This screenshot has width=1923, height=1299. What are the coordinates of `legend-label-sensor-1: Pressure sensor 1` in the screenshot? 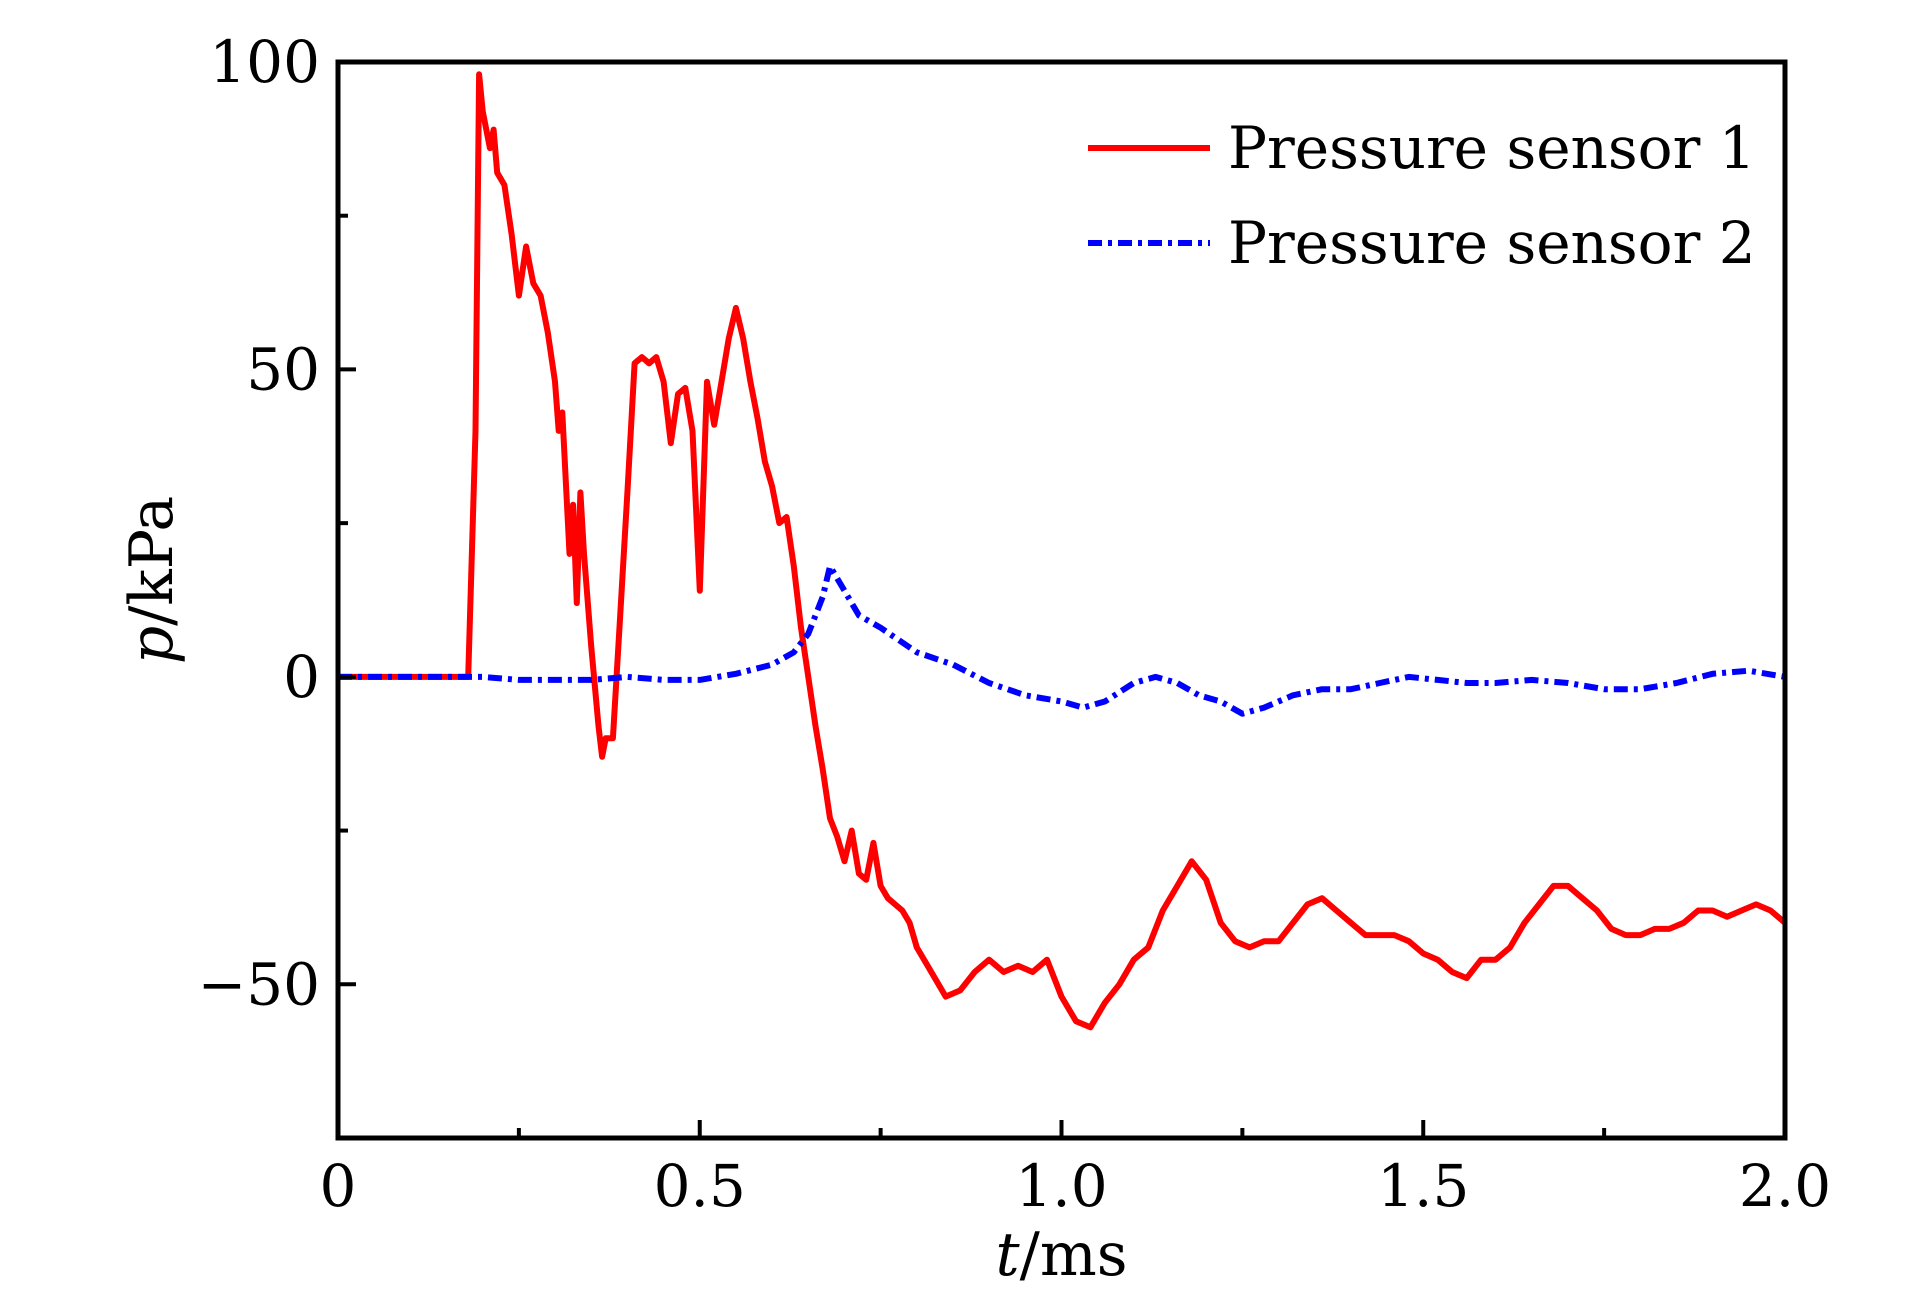 It's located at (1492, 148).